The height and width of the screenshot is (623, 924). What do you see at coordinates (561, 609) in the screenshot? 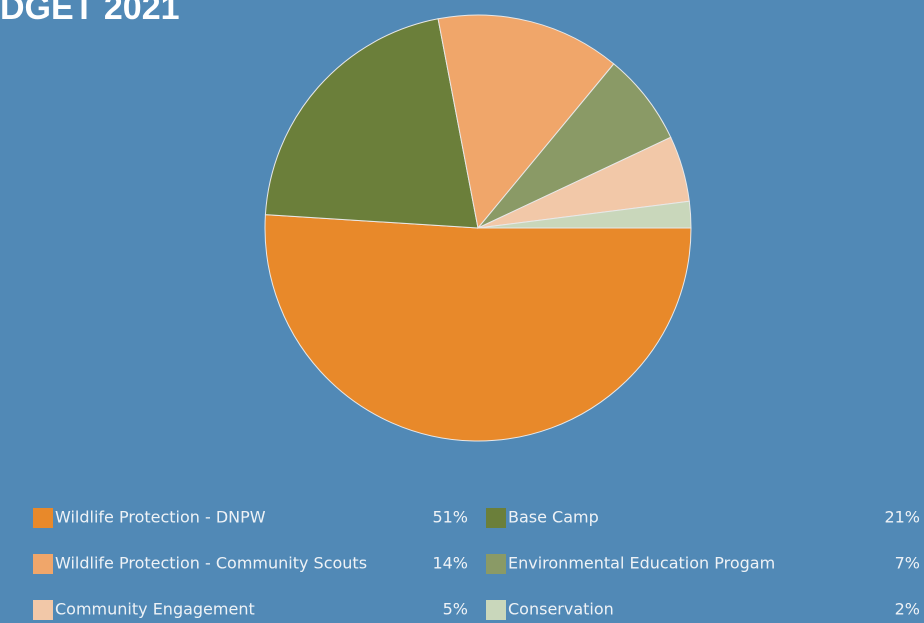
I see `legend-label: Conservation` at bounding box center [561, 609].